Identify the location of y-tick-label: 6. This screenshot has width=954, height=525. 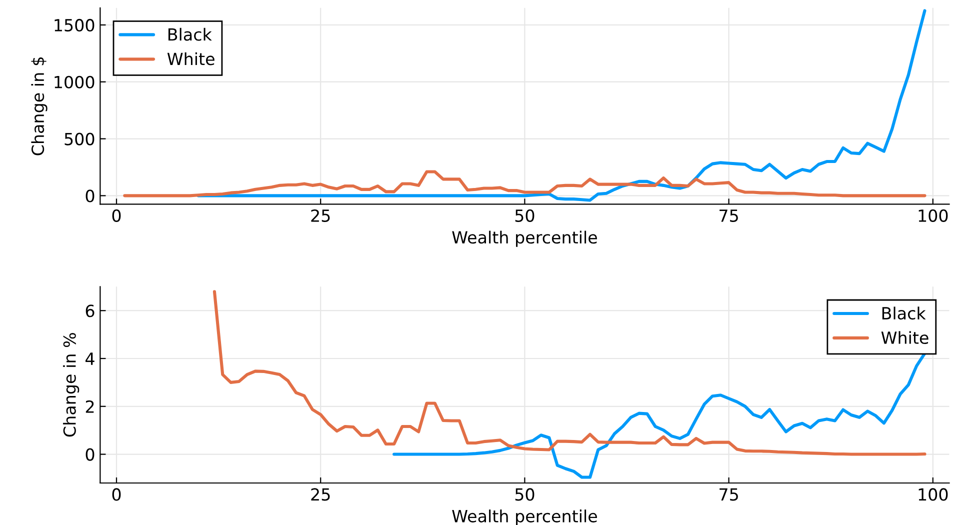
(90, 311).